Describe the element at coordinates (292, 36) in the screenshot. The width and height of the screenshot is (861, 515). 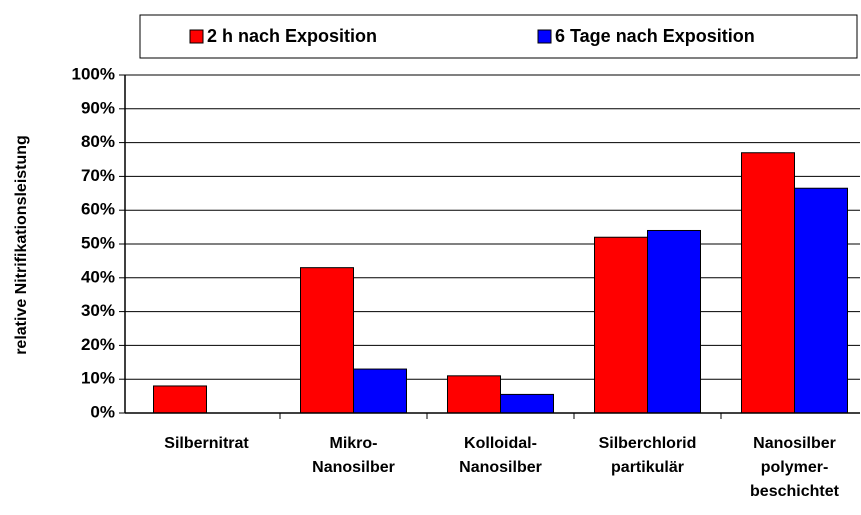
I see `legend-label: 2 h nach Exposition` at that location.